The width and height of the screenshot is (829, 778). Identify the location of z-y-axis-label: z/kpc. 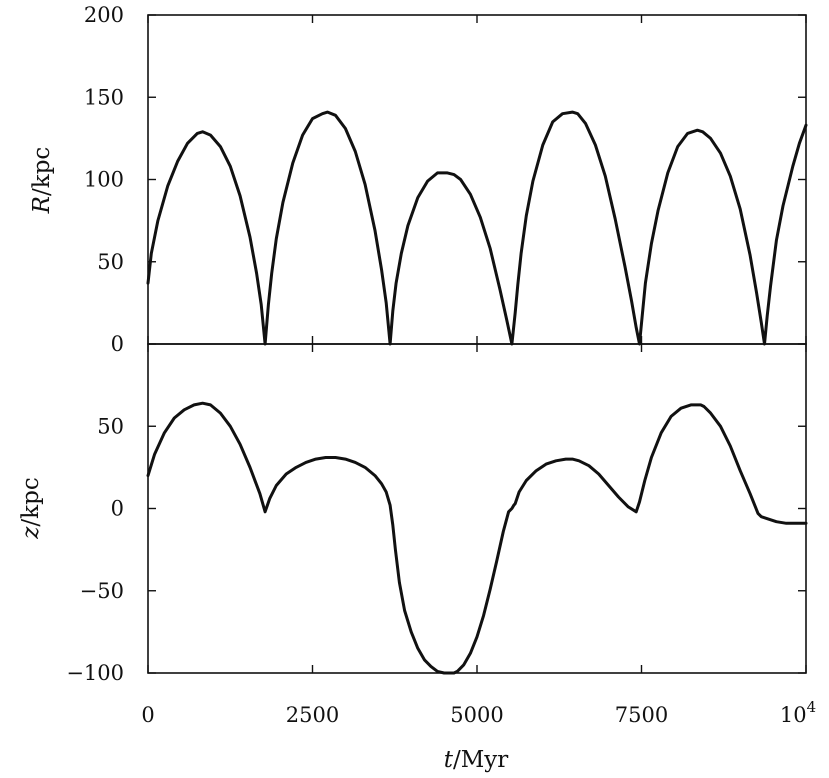
(31, 508).